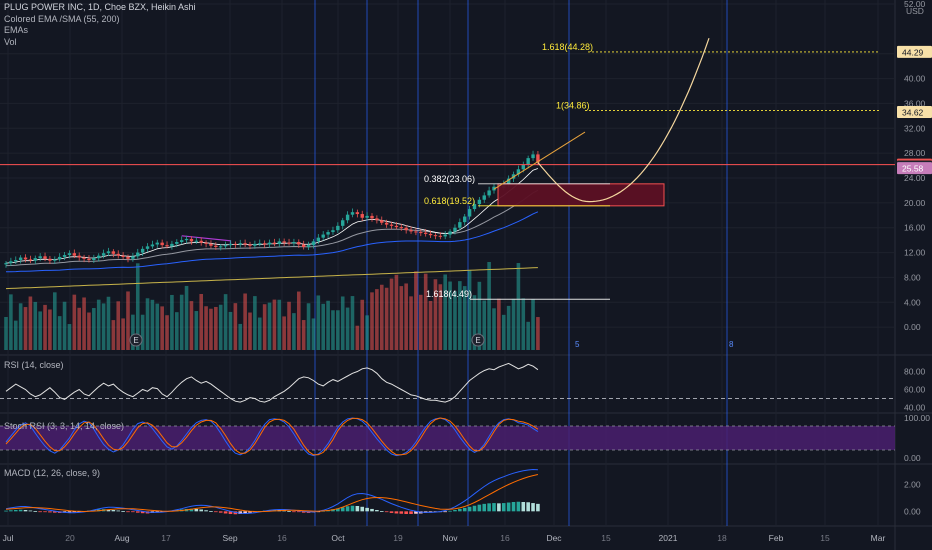  Describe the element at coordinates (34, 365) in the screenshot. I see `rsi-title: RSI (14, close)` at that location.